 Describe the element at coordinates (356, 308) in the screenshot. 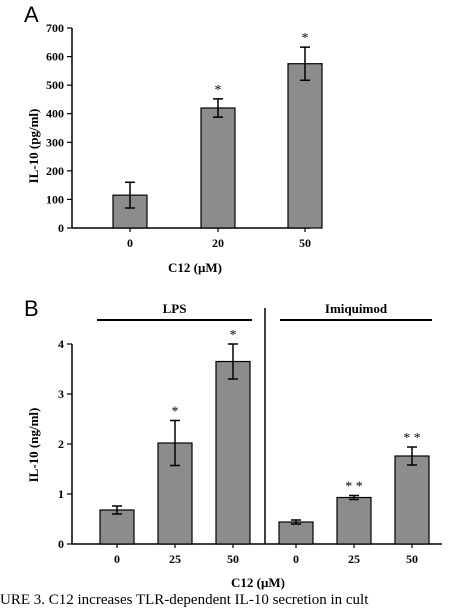

I see `panel-b-group-label: Imiquimod` at that location.